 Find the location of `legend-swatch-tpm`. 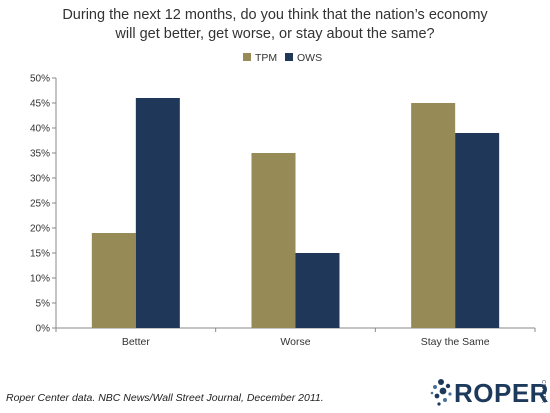

legend-swatch-tpm is located at coordinates (247, 57).